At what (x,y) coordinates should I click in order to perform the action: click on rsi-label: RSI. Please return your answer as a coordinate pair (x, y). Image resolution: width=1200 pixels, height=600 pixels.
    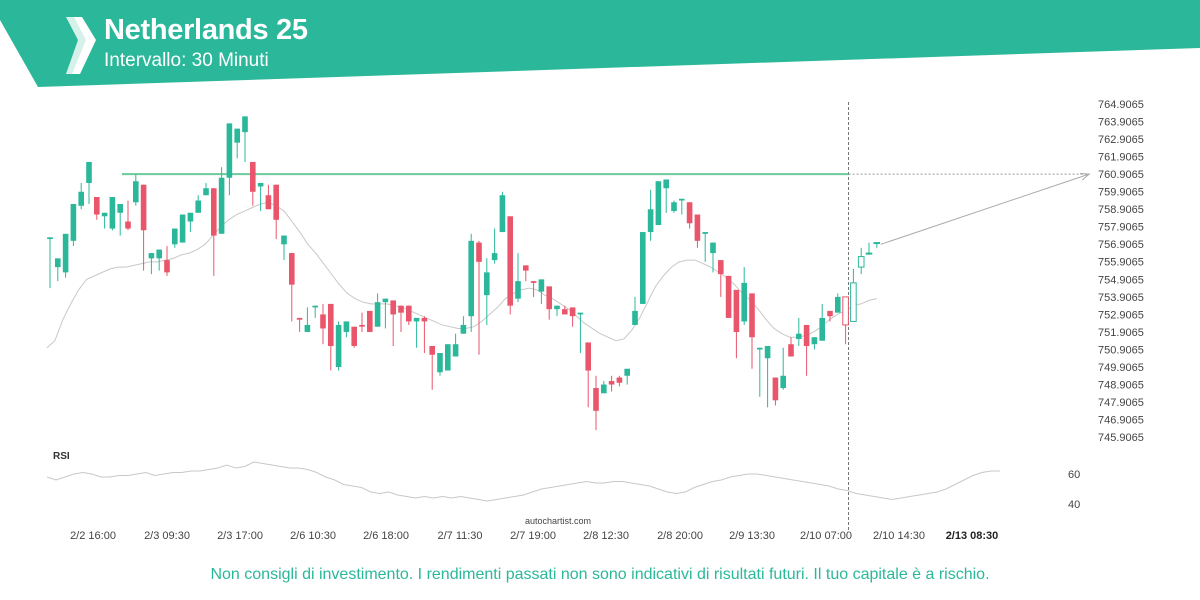
    Looking at the image, I should click on (61, 456).